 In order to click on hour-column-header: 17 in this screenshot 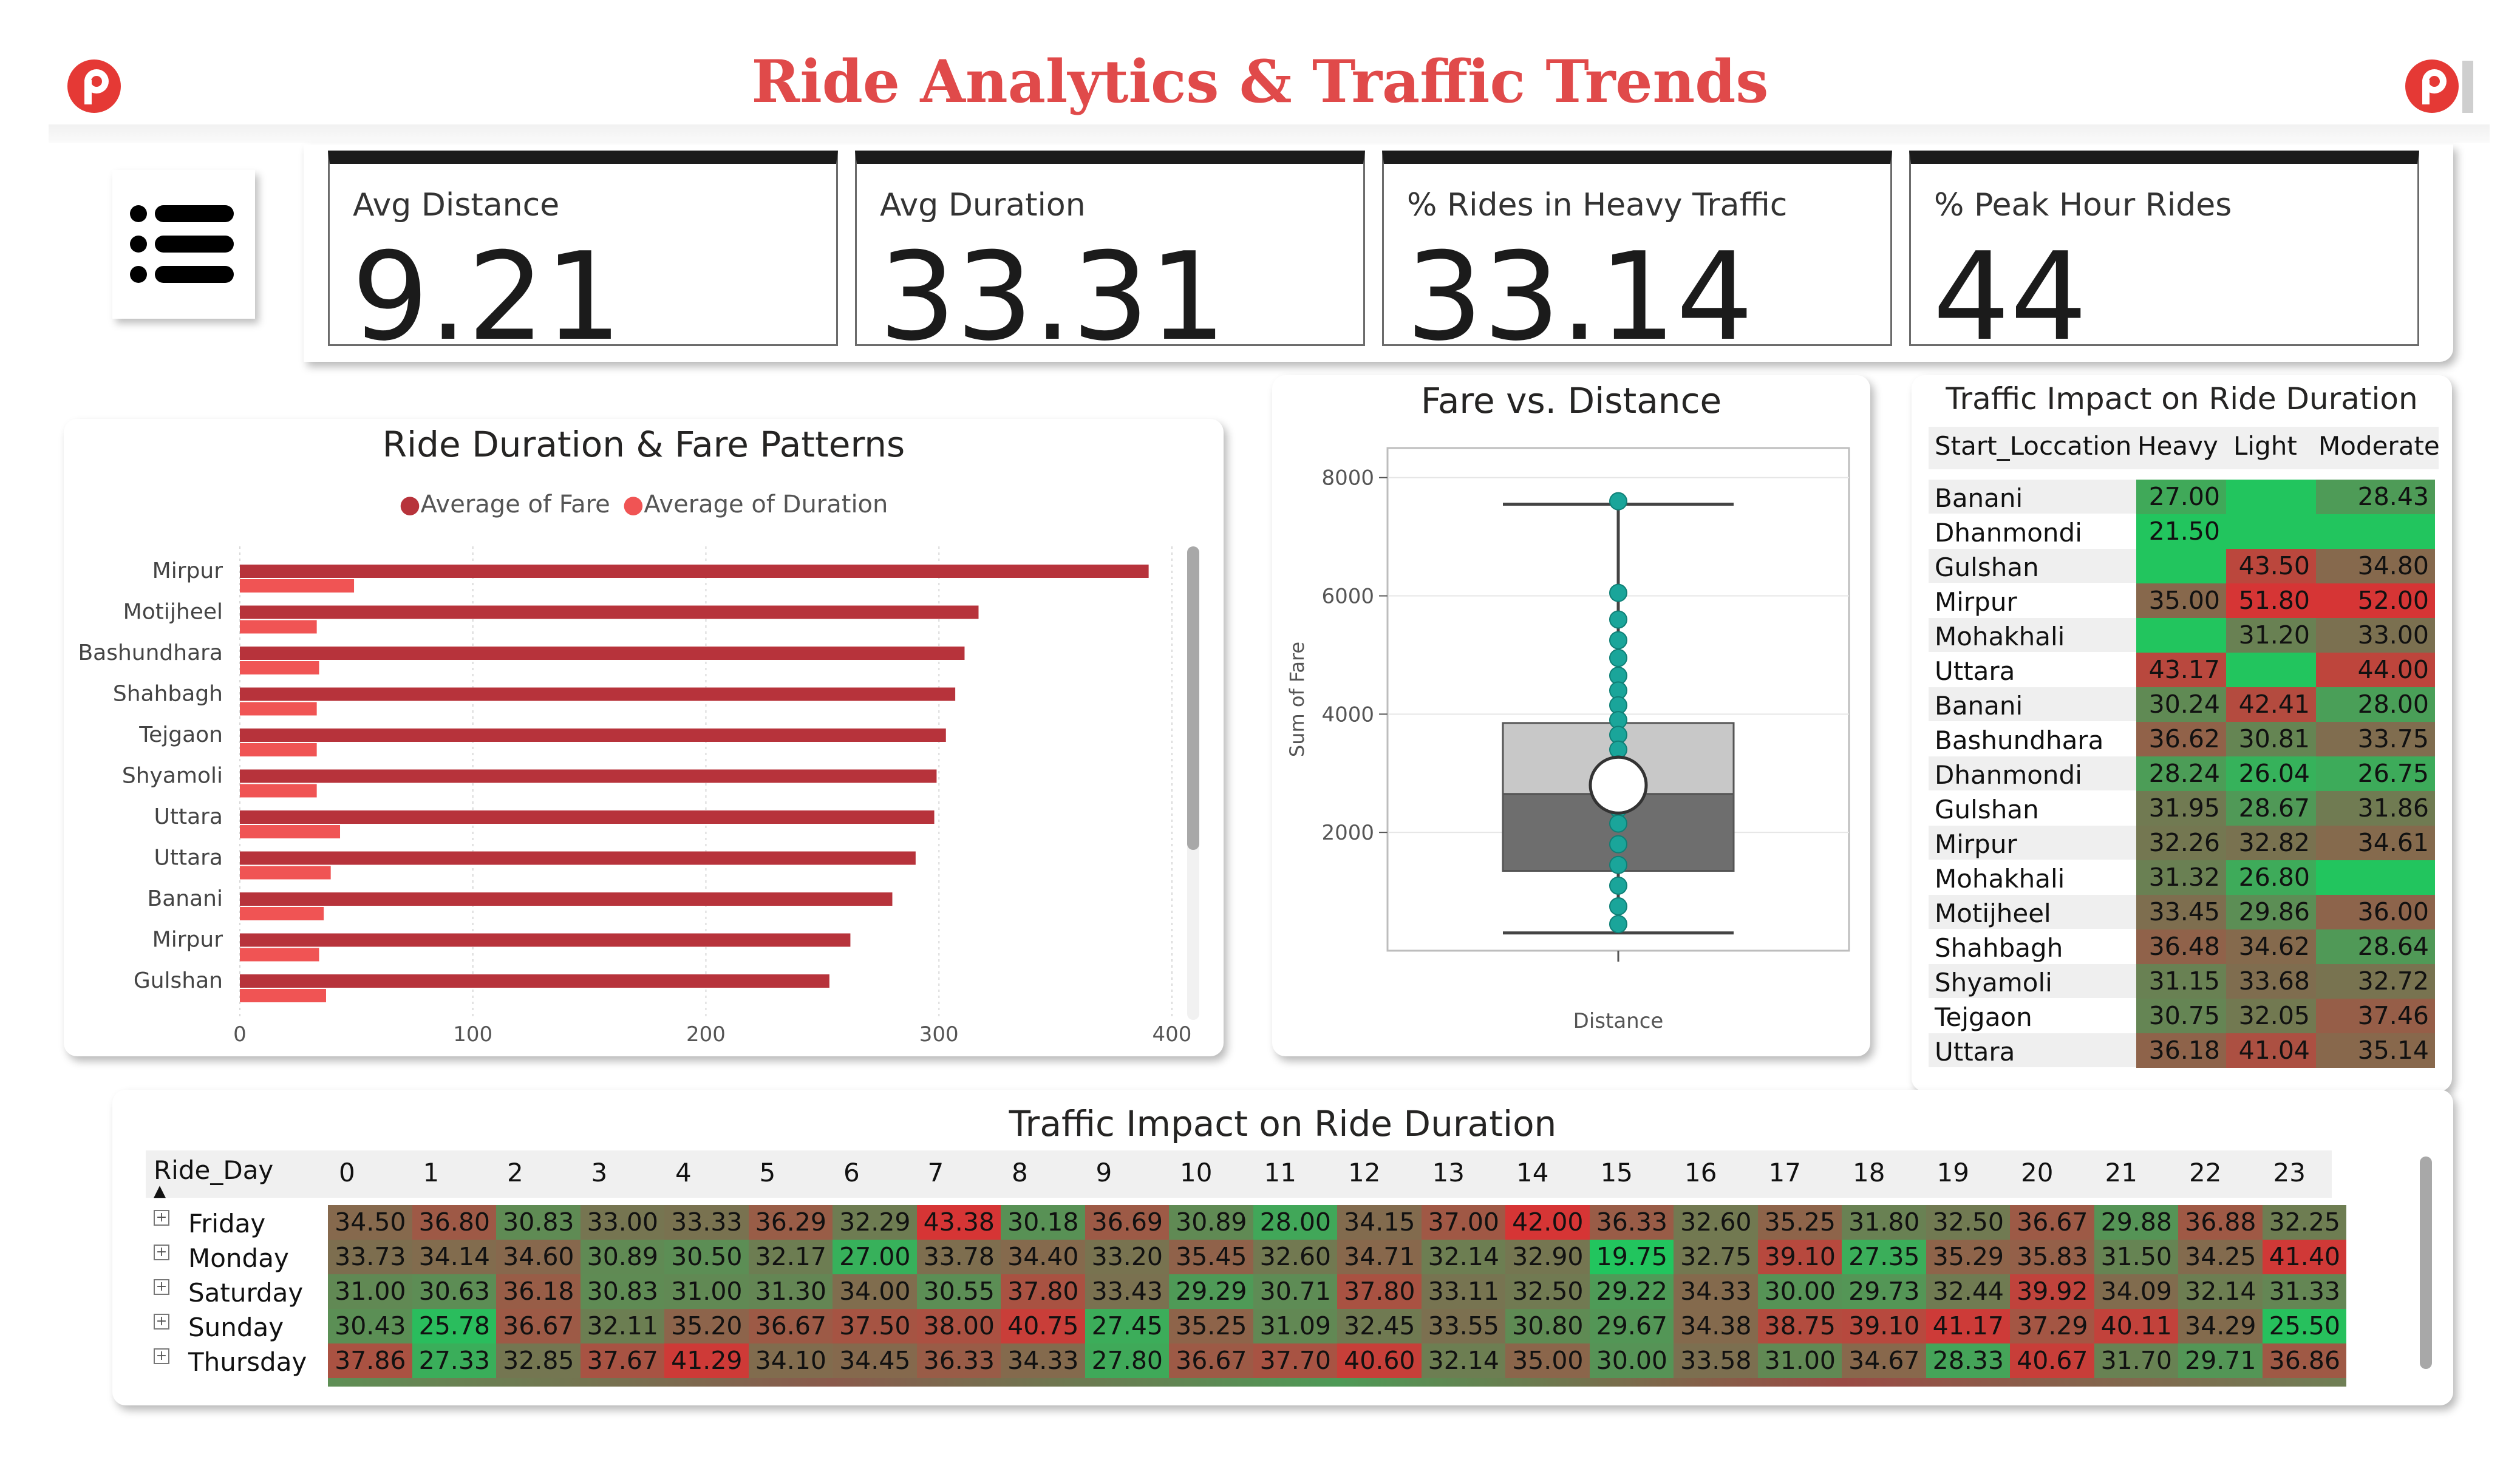, I will do `click(1784, 1172)`.